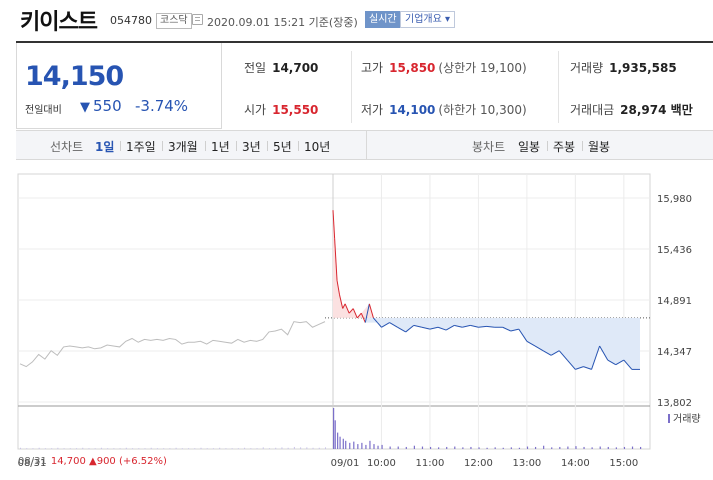  What do you see at coordinates (68, 461) in the screenshot?
I see `footer-price: 14,700` at bounding box center [68, 461].